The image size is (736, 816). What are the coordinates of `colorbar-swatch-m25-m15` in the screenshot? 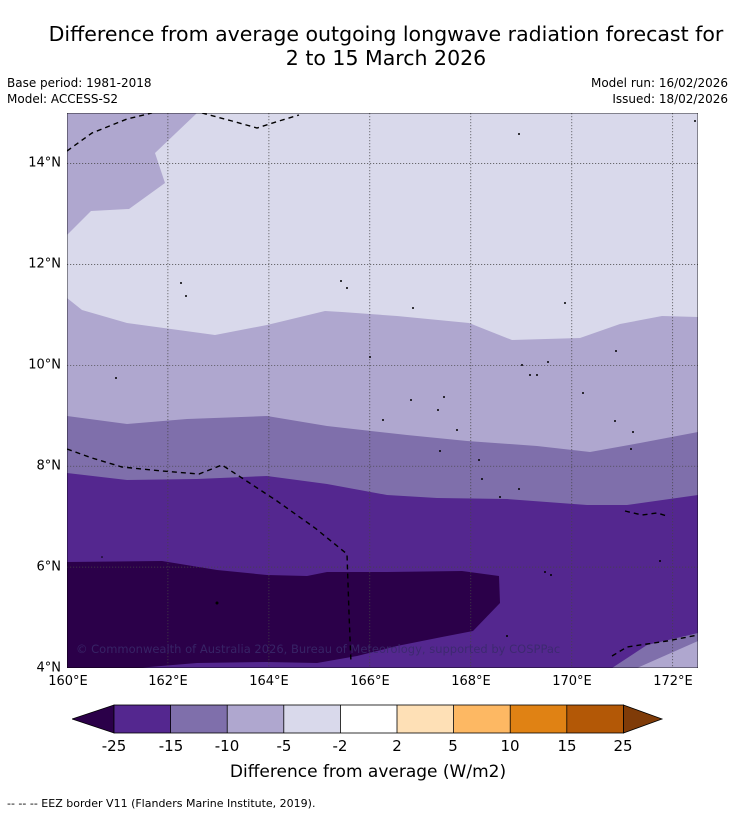 It's located at (142, 719).